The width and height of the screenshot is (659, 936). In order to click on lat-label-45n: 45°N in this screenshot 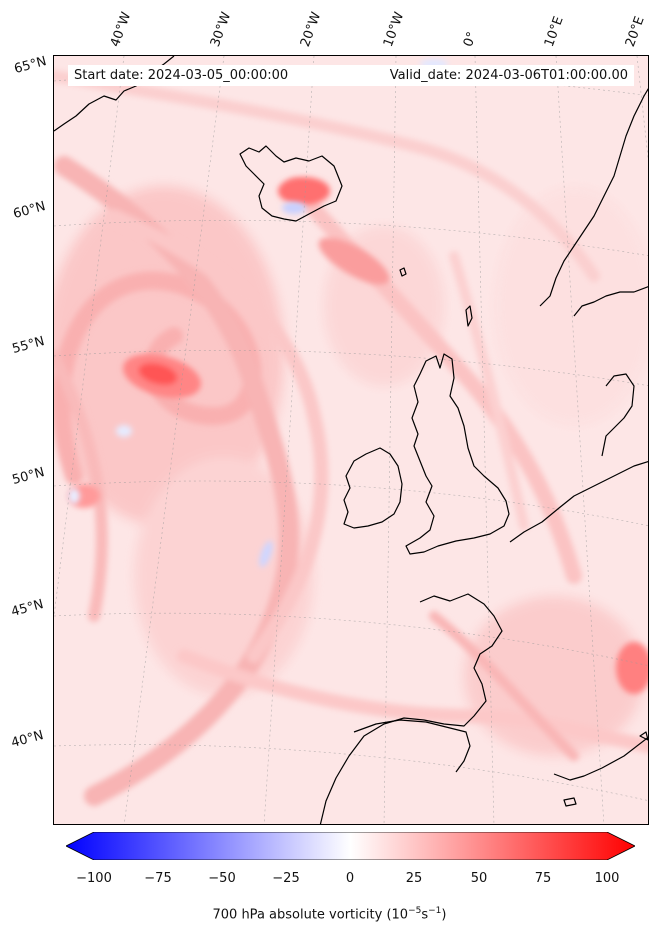, I will do `click(27, 608)`.